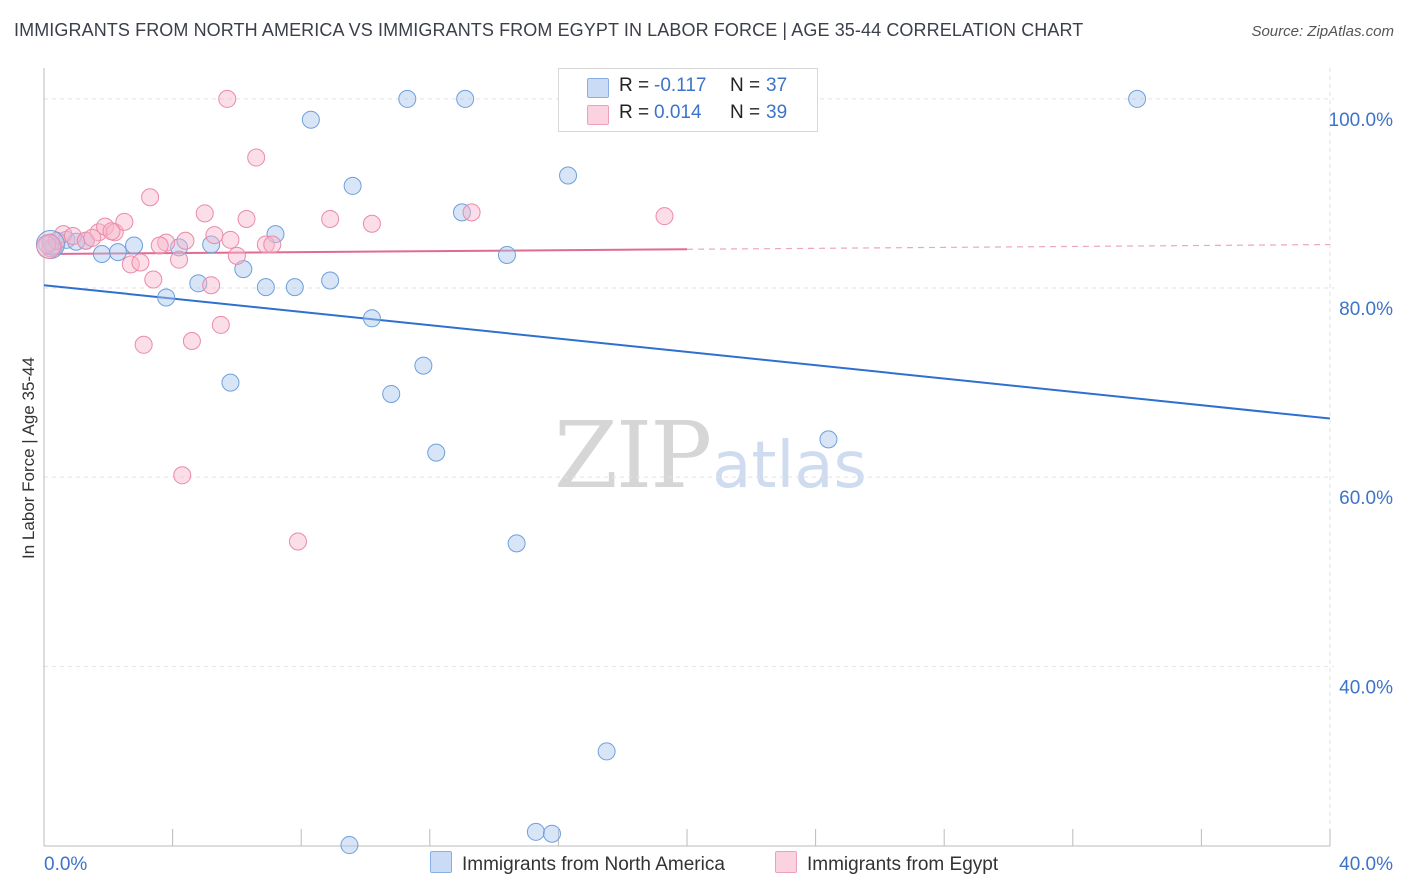  I want to click on north-america-trend-line, so click(687, 352).